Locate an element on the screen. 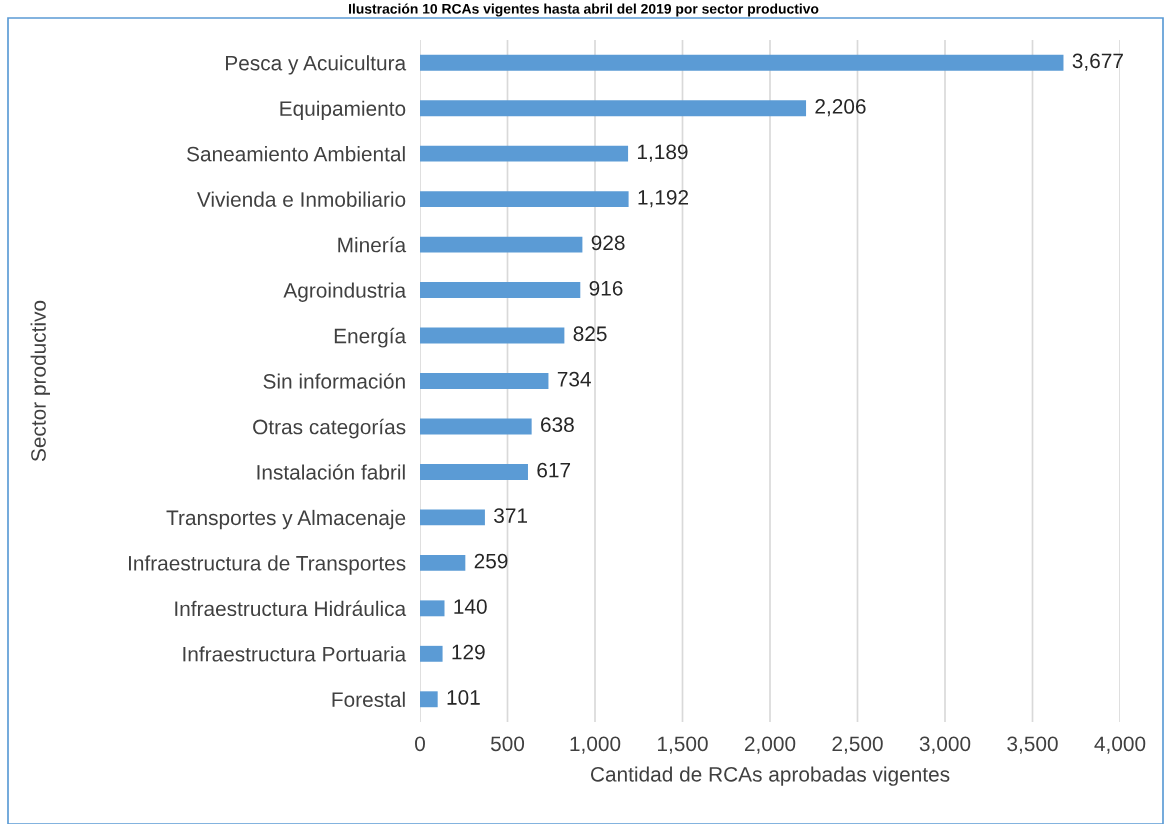 Image resolution: width=1167 pixels, height=824 pixels. data-label: 1,192 is located at coordinates (663, 198).